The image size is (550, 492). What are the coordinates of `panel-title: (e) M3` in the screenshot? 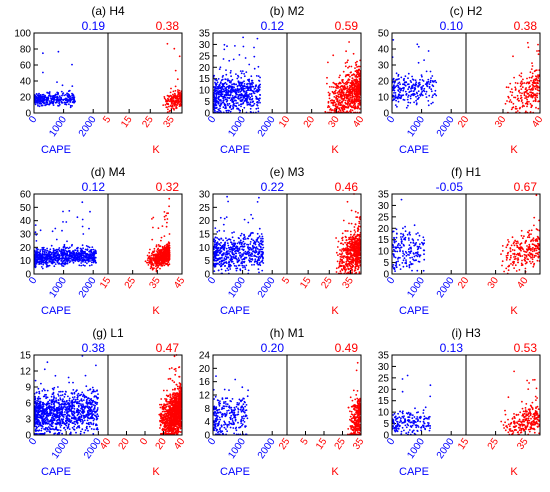 It's located at (287, 172).